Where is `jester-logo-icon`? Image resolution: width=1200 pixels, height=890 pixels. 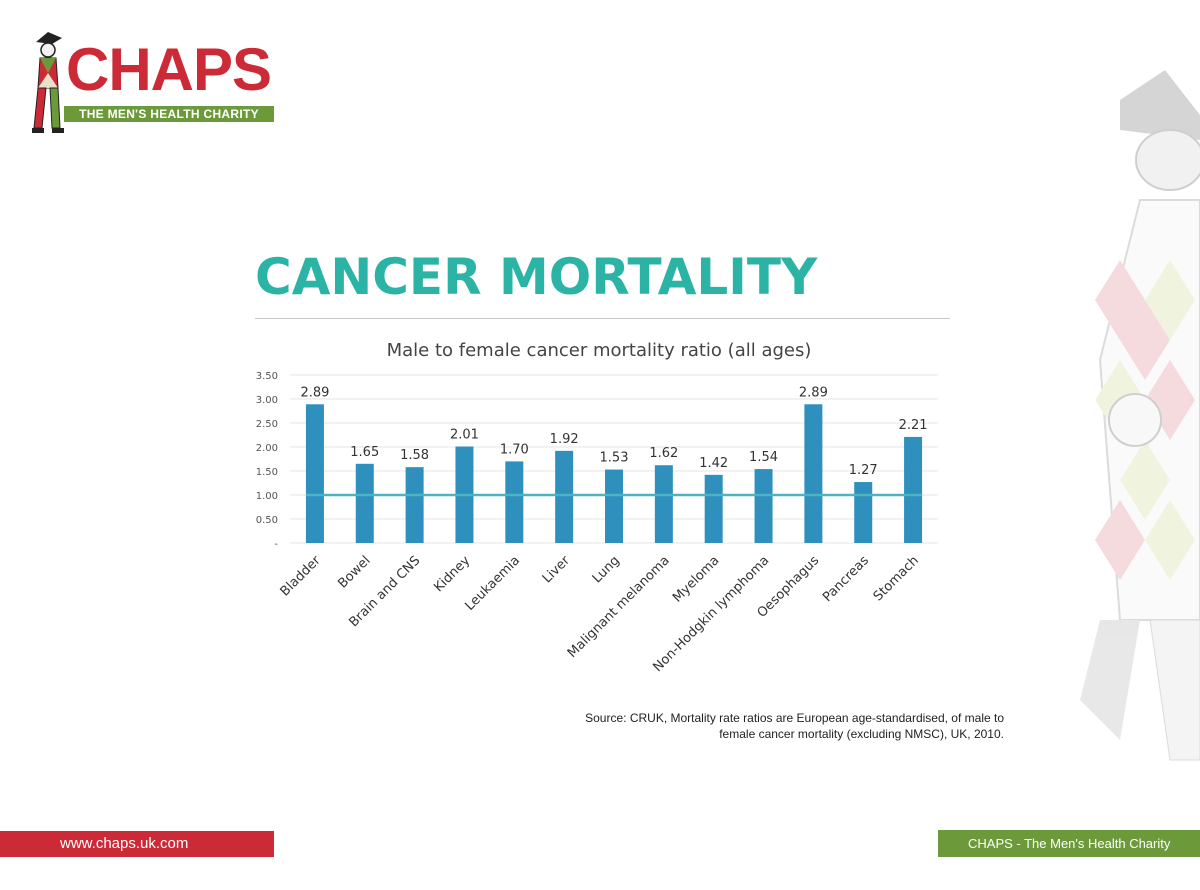 jester-logo-icon is located at coordinates (48, 82).